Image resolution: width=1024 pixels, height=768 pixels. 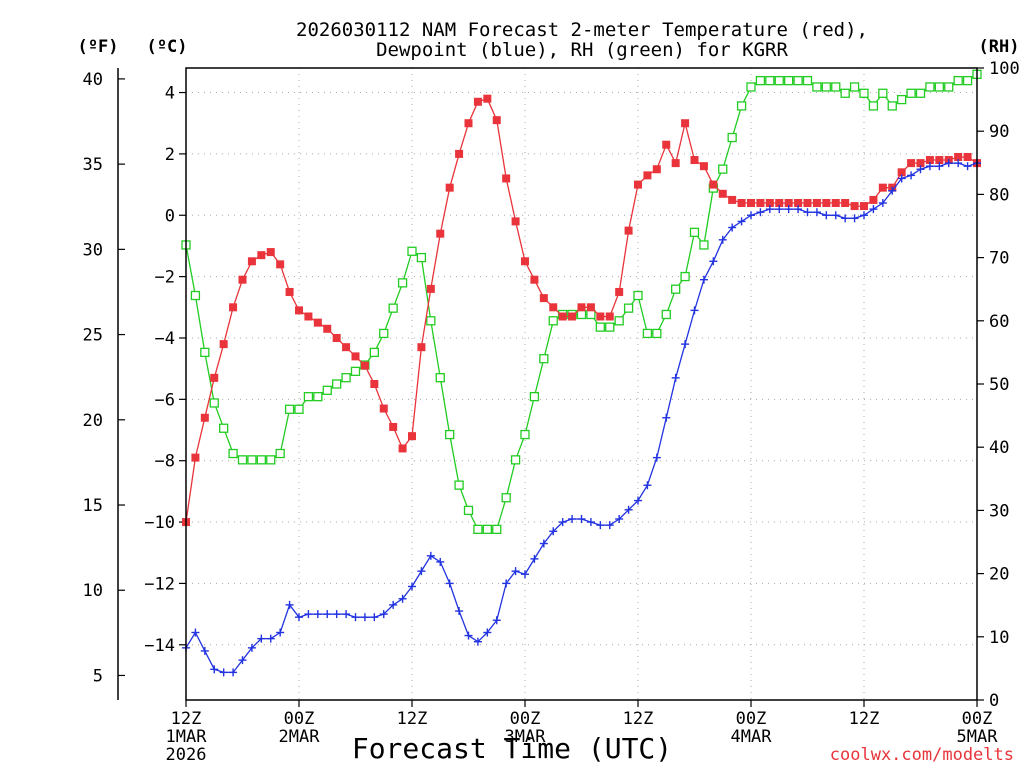 I want to click on rh-tick-label: 90, so click(x=999, y=132).